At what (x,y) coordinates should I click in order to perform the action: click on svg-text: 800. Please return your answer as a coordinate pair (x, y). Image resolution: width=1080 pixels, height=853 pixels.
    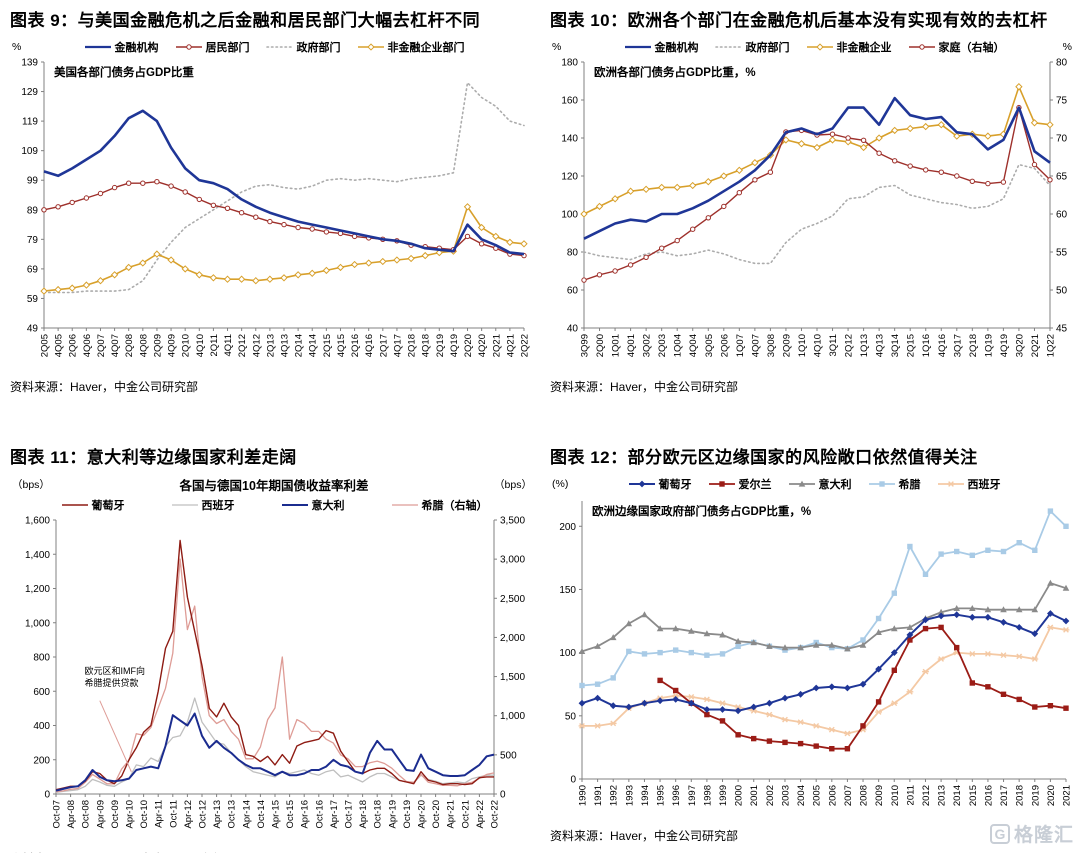
    Looking at the image, I should click on (41, 658).